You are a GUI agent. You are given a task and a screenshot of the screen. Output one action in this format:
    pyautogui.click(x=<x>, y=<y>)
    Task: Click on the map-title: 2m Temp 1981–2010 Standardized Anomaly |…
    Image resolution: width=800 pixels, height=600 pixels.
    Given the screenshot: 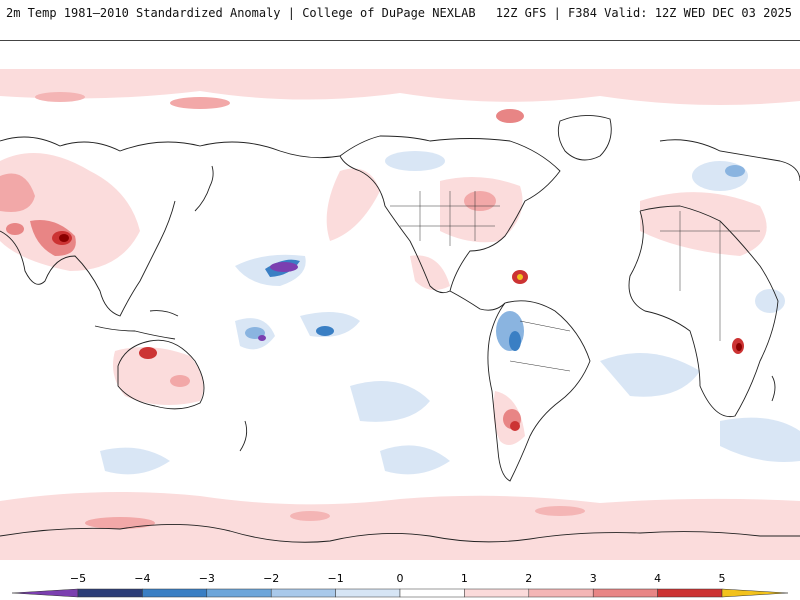 What is the action you would take?
    pyautogui.click(x=241, y=13)
    